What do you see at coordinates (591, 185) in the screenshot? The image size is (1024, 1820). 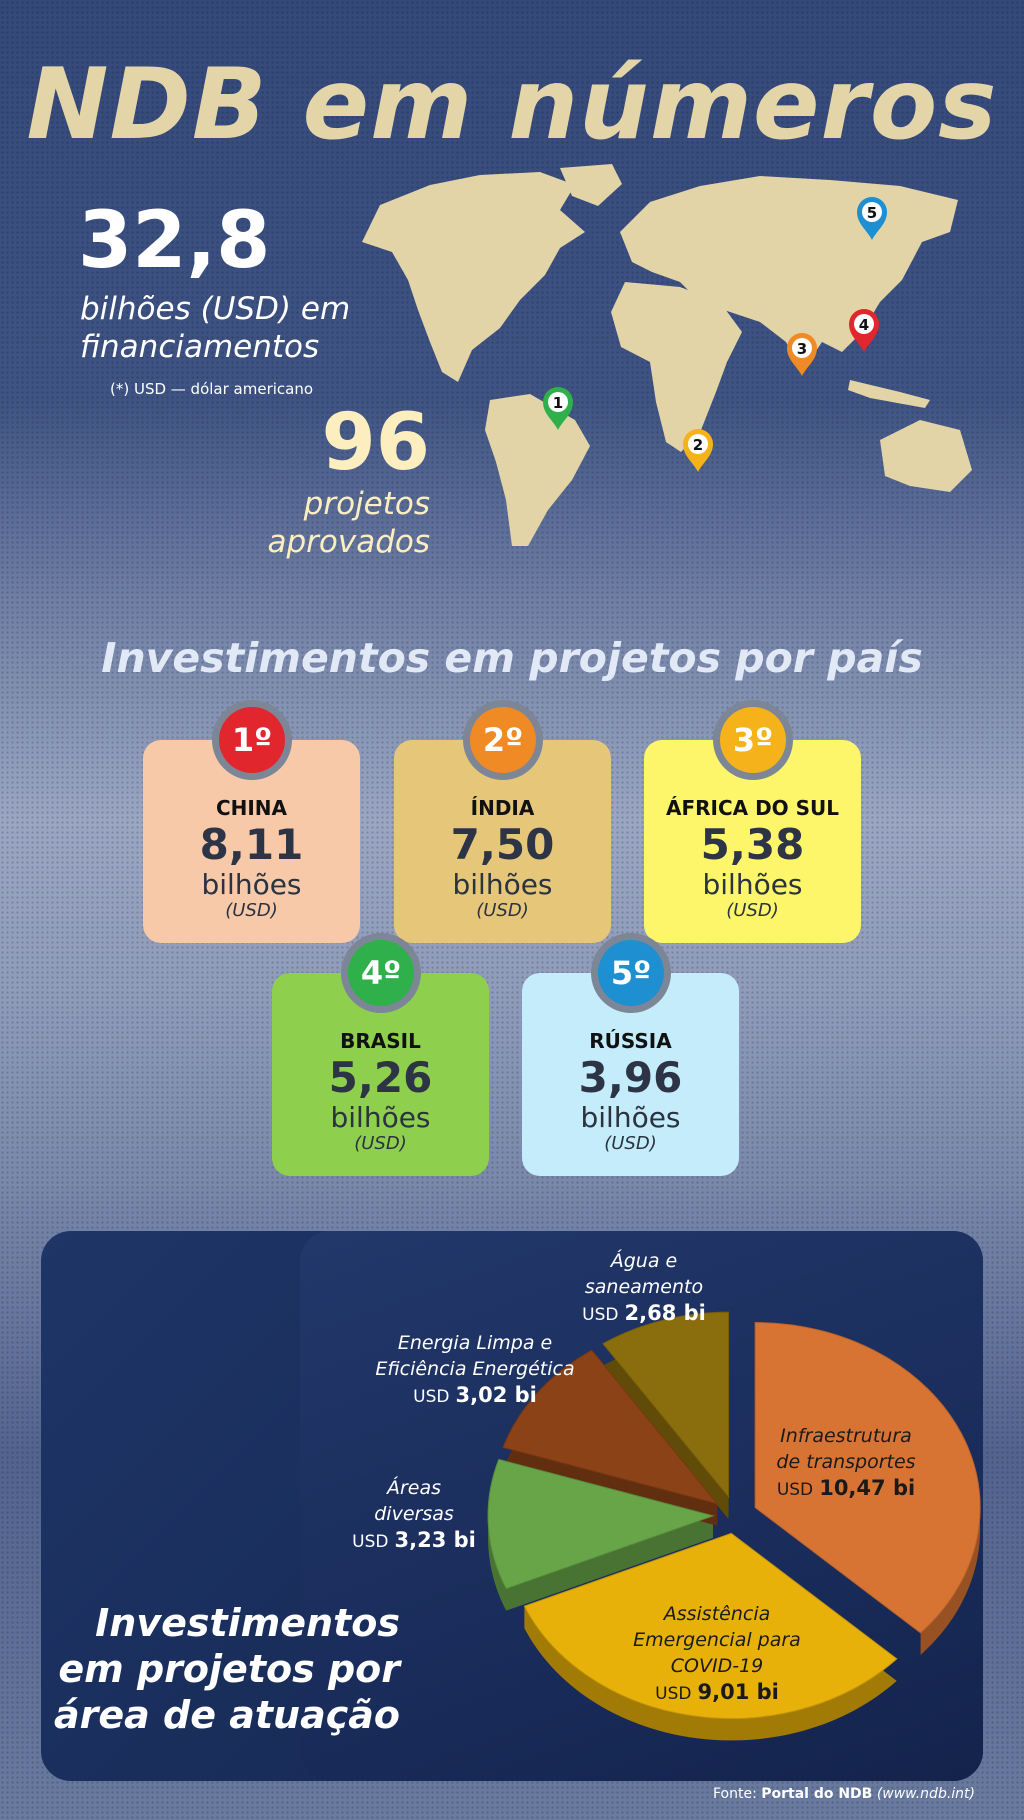 I see `greenland` at bounding box center [591, 185].